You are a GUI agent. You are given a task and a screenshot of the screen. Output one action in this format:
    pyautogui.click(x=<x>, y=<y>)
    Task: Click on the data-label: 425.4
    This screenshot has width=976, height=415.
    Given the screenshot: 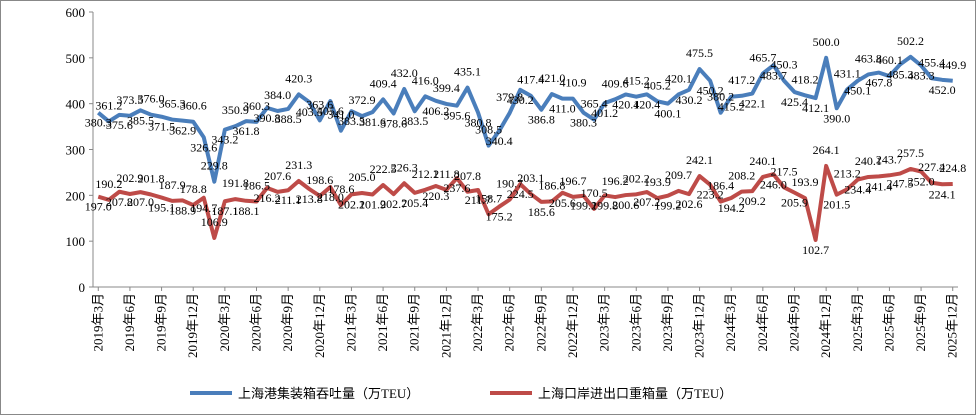 What is the action you would take?
    pyautogui.click(x=794, y=102)
    